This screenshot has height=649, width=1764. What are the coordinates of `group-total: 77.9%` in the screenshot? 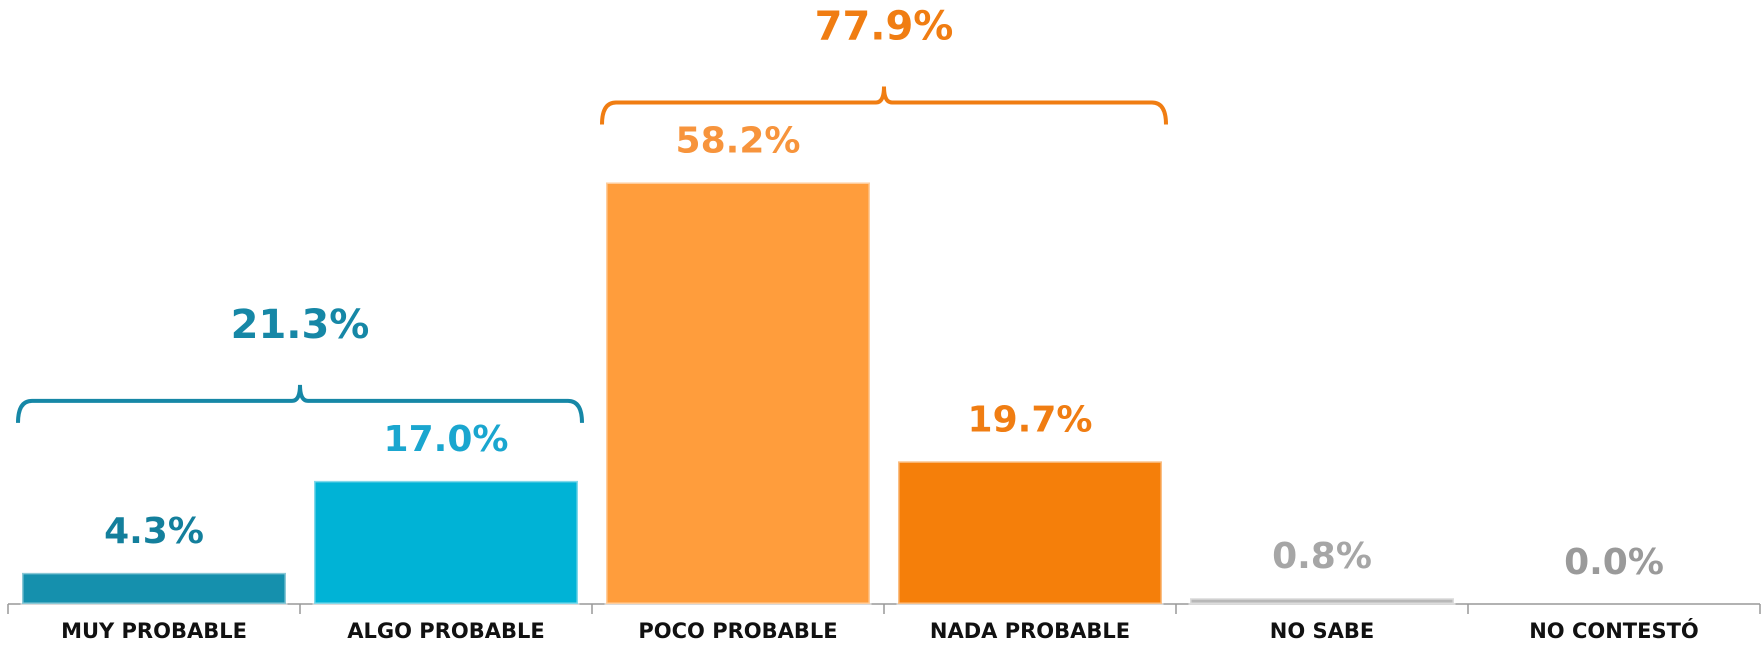 It's located at (884, 26).